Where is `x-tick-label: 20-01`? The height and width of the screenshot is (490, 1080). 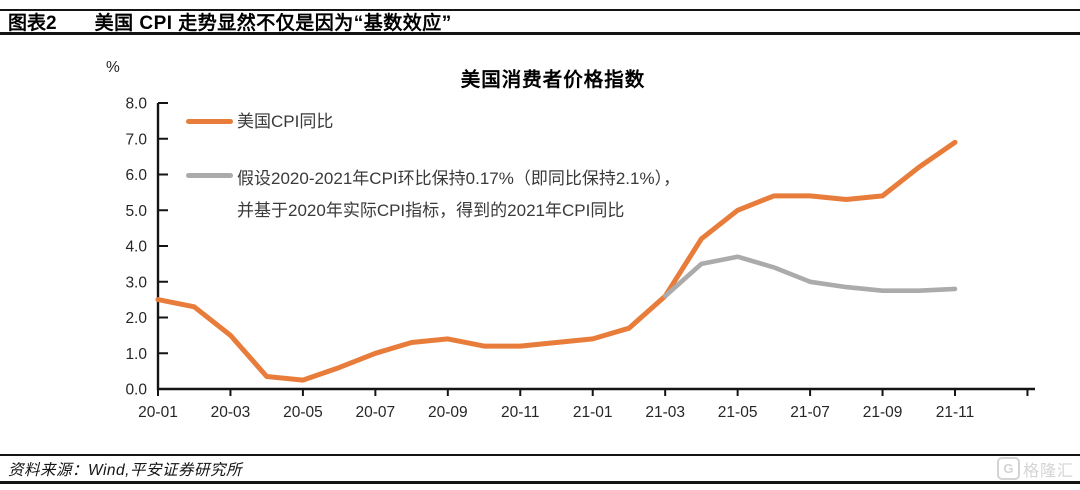 x-tick-label: 20-01 is located at coordinates (158, 412).